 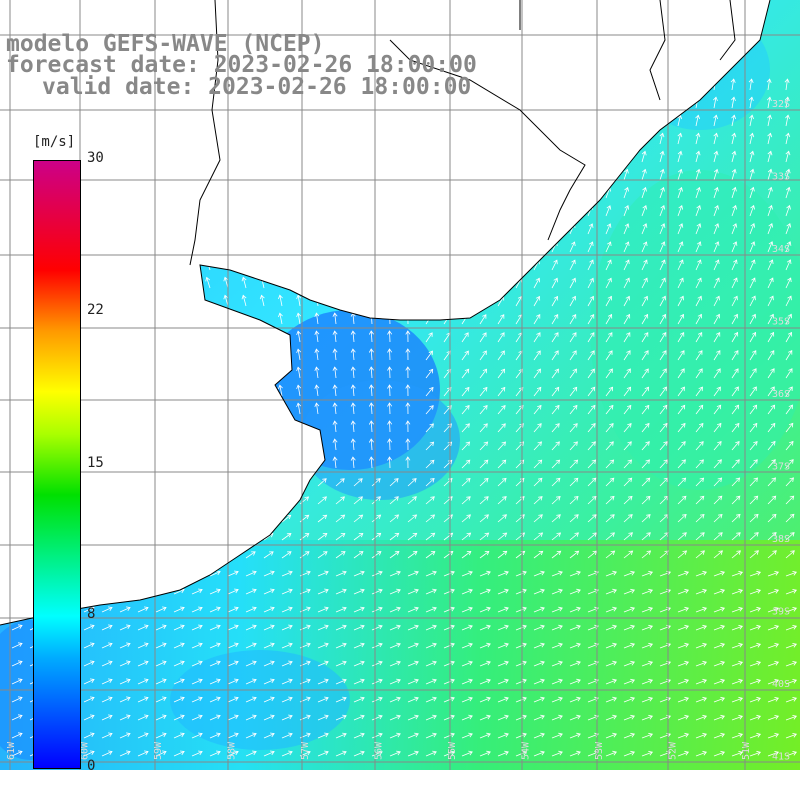 I want to click on latitude-label: 36S, so click(x=781, y=394).